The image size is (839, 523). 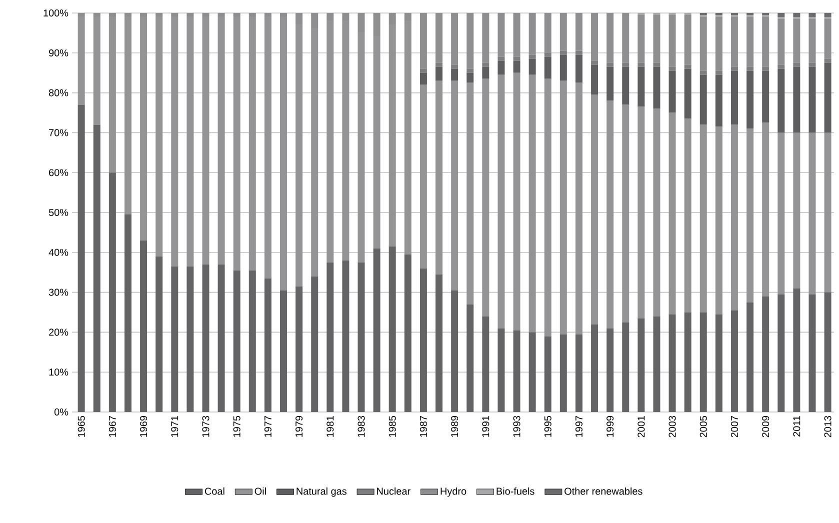 What do you see at coordinates (58, 372) in the screenshot?
I see `y-tick-label: 10%` at bounding box center [58, 372].